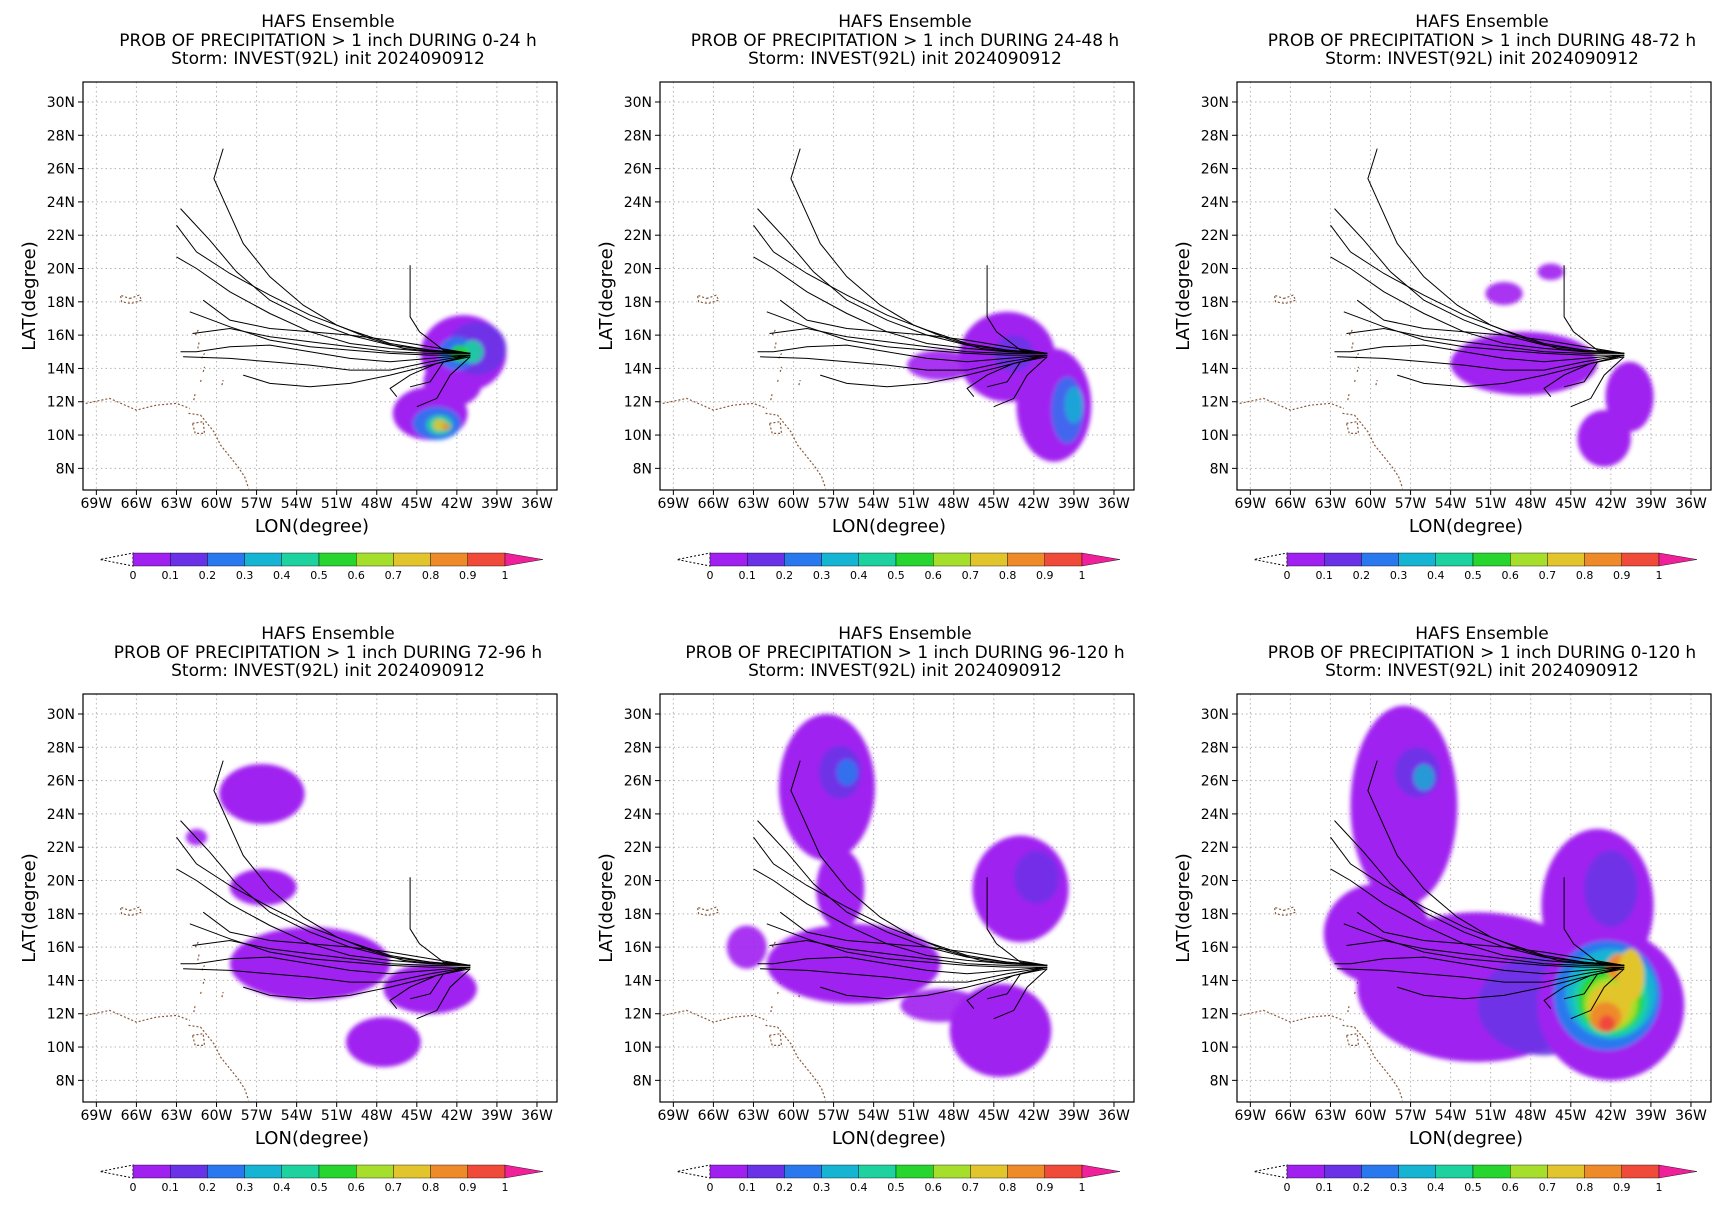 This screenshot has width=1731, height=1228. Describe the element at coordinates (245, 575) in the screenshot. I see `colorbar-label: 0.3` at that location.